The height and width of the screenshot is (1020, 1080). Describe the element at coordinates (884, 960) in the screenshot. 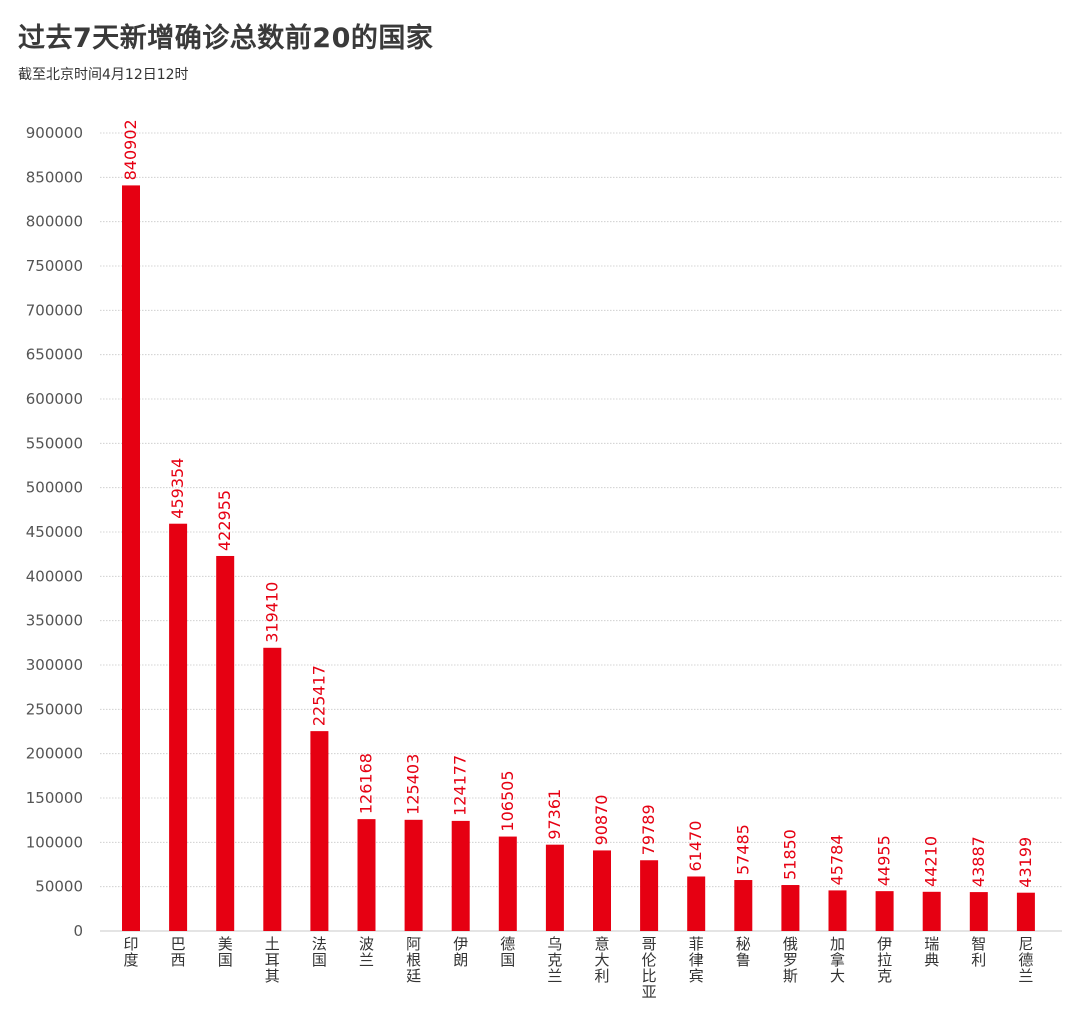

I see `category-label: 伊拉克` at that location.